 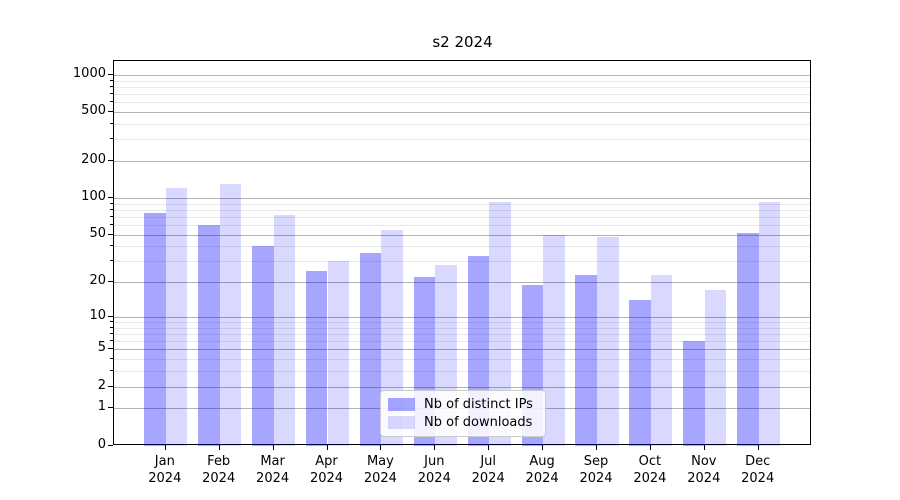 What do you see at coordinates (93, 196) in the screenshot?
I see `y-tick-label: 100` at bounding box center [93, 196].